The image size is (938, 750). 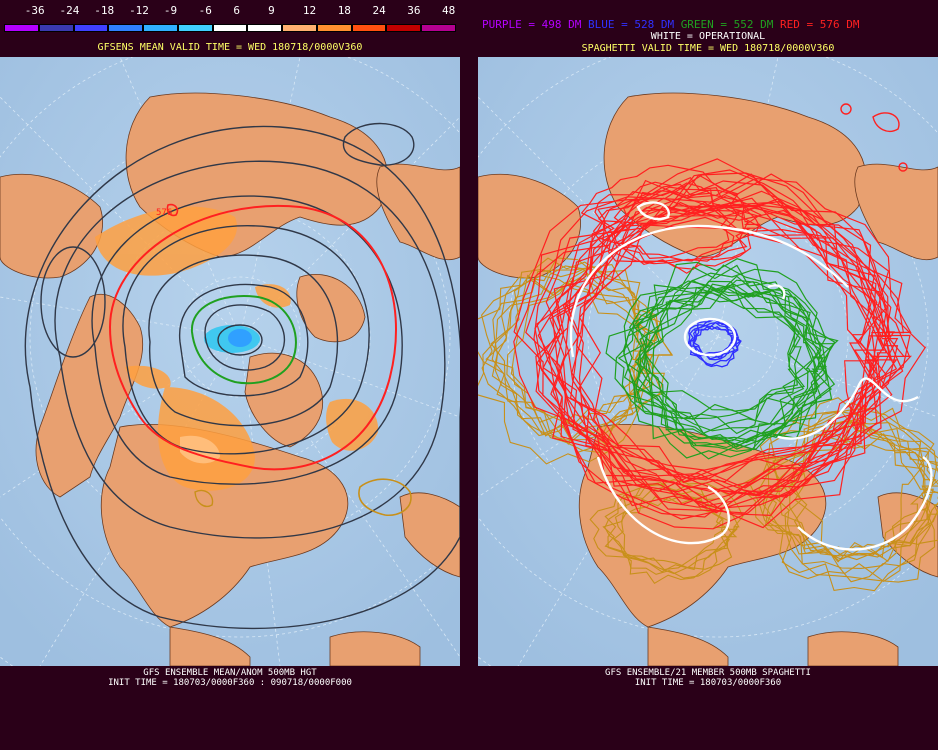 What do you see at coordinates (34, 10) in the screenshot?
I see `colorbar-label: -36` at bounding box center [34, 10].